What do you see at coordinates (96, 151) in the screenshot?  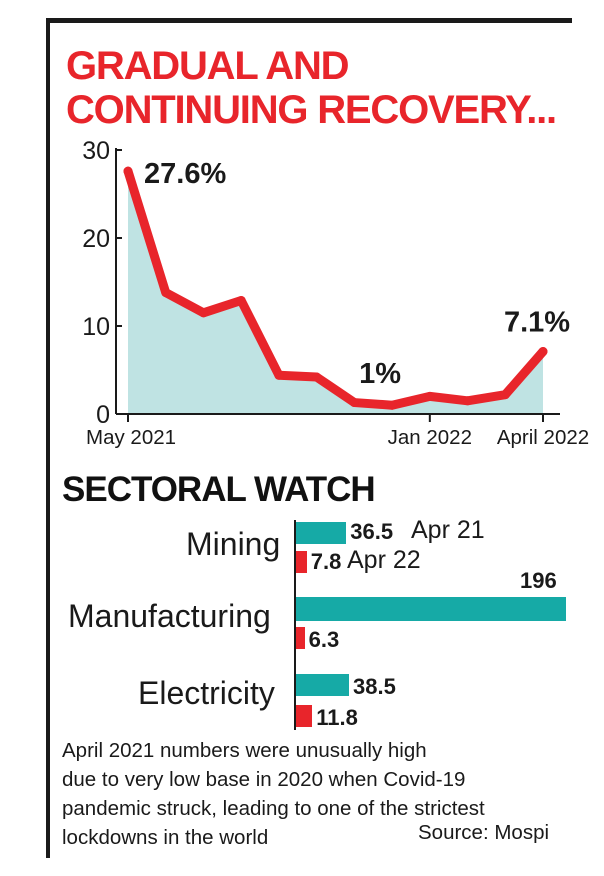 I see `y-tick-label: 30` at bounding box center [96, 151].